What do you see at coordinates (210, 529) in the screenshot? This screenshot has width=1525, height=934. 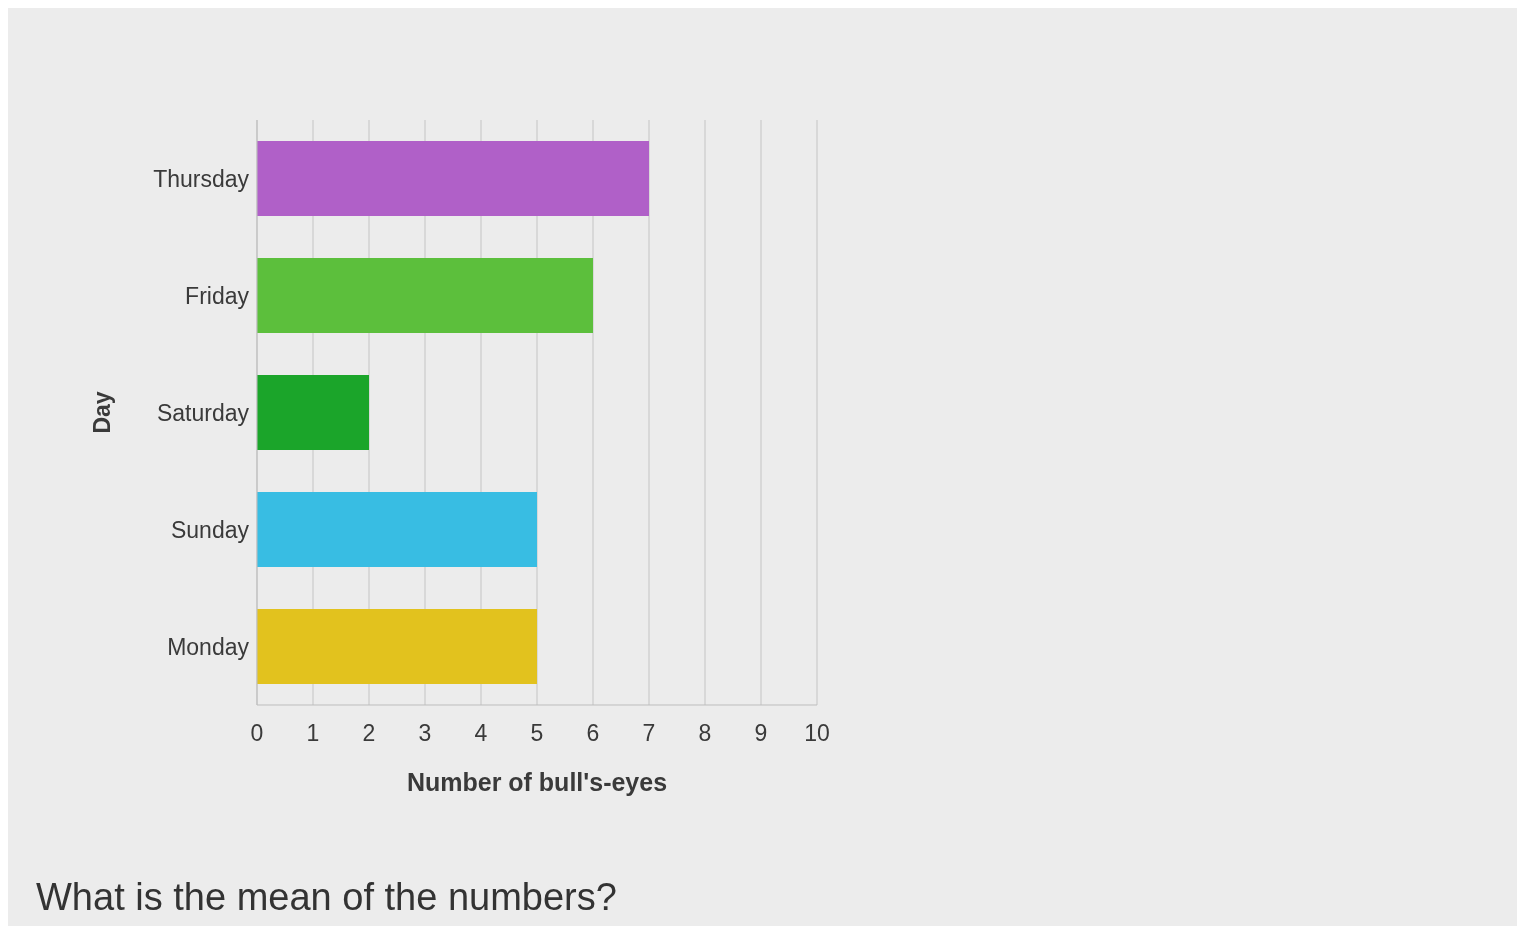 I see `y-tick-label: Sunday` at bounding box center [210, 529].